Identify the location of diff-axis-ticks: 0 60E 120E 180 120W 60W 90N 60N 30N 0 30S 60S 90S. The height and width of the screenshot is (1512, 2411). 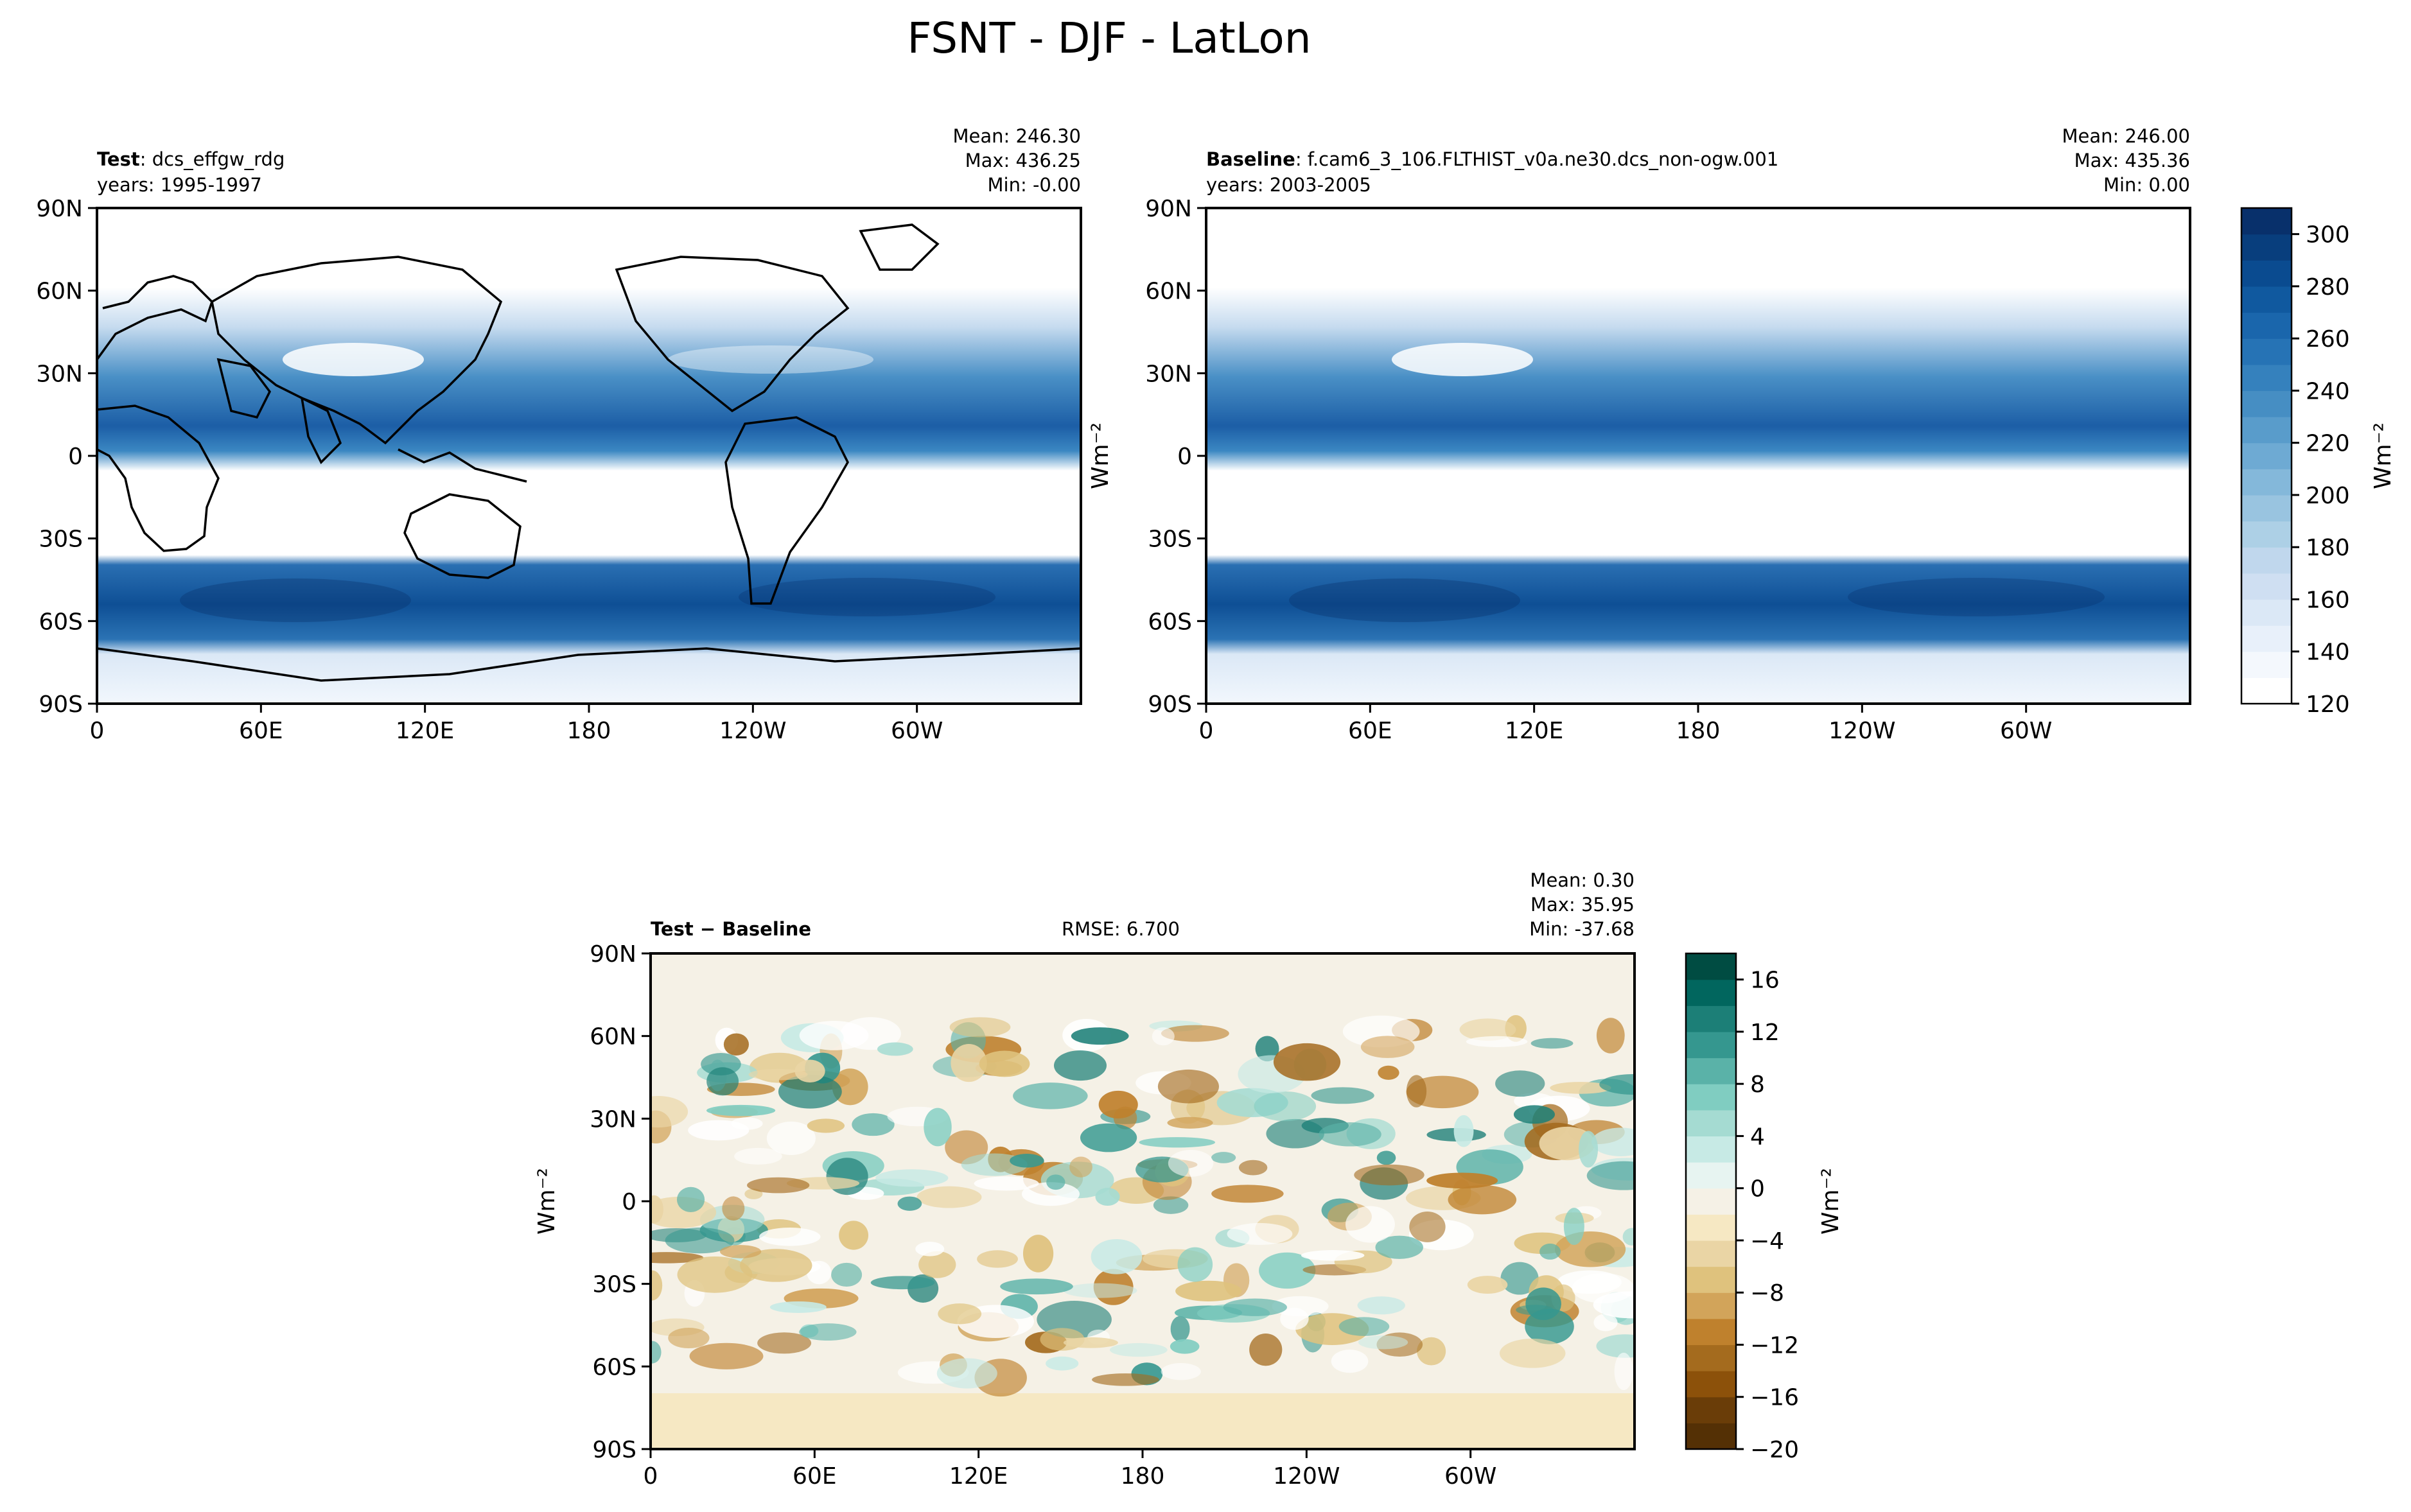
(1043, 1215).